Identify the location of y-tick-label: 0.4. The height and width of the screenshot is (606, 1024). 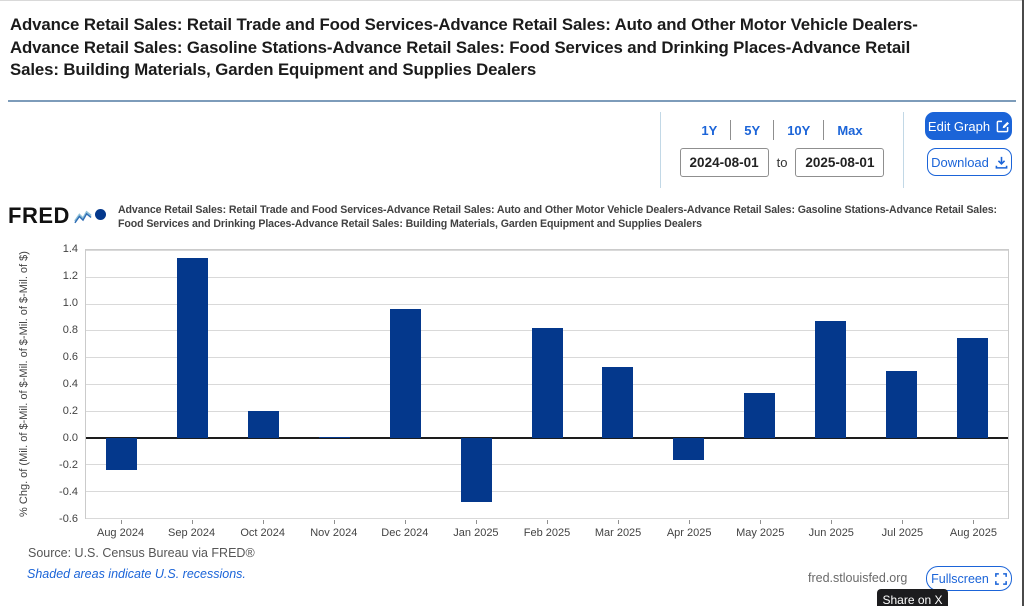
(70, 384).